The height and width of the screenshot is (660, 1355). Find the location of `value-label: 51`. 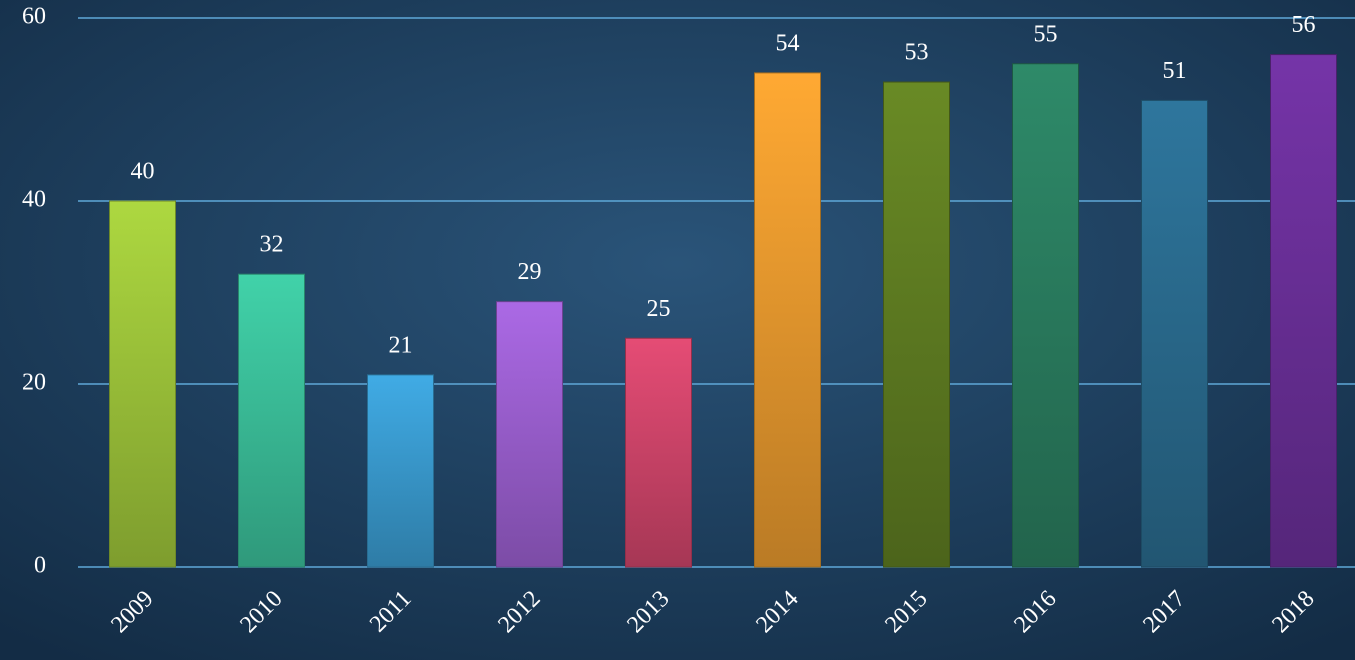

value-label: 51 is located at coordinates (1175, 71).